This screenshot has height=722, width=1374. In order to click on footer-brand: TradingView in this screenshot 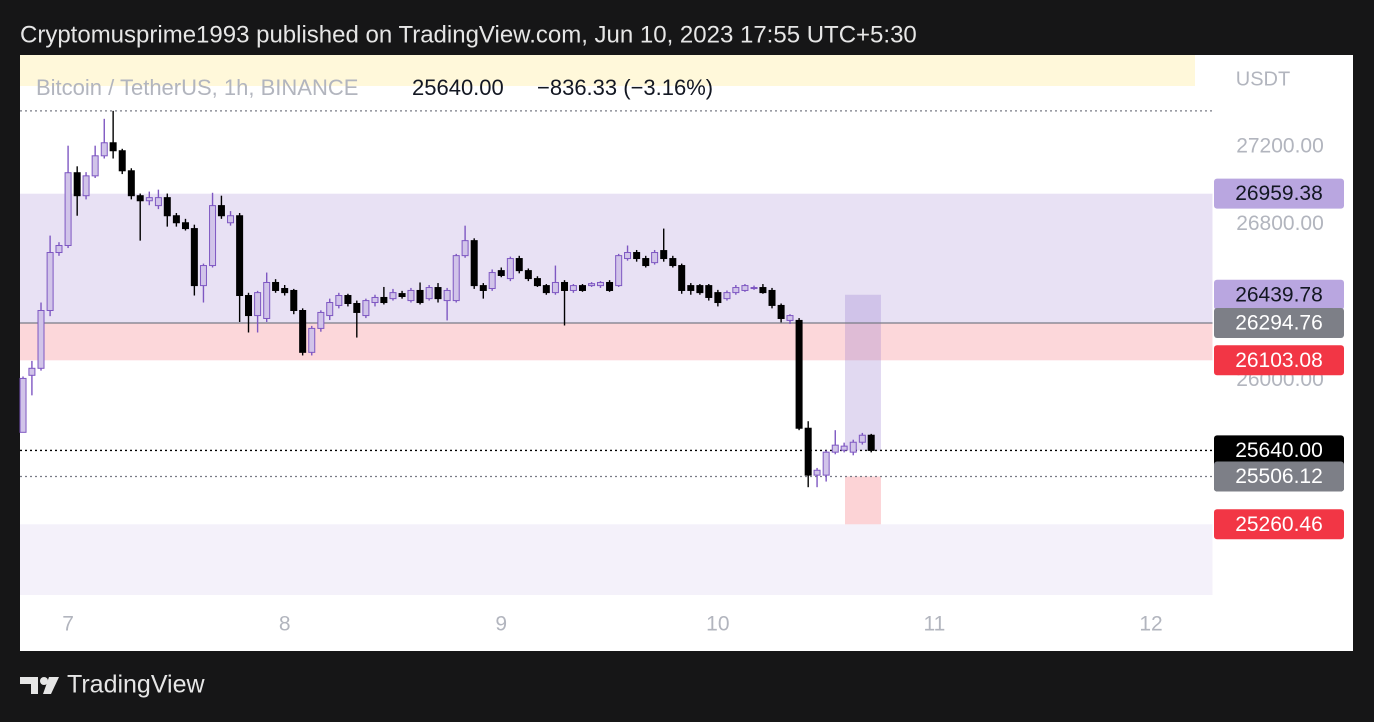, I will do `click(136, 685)`.